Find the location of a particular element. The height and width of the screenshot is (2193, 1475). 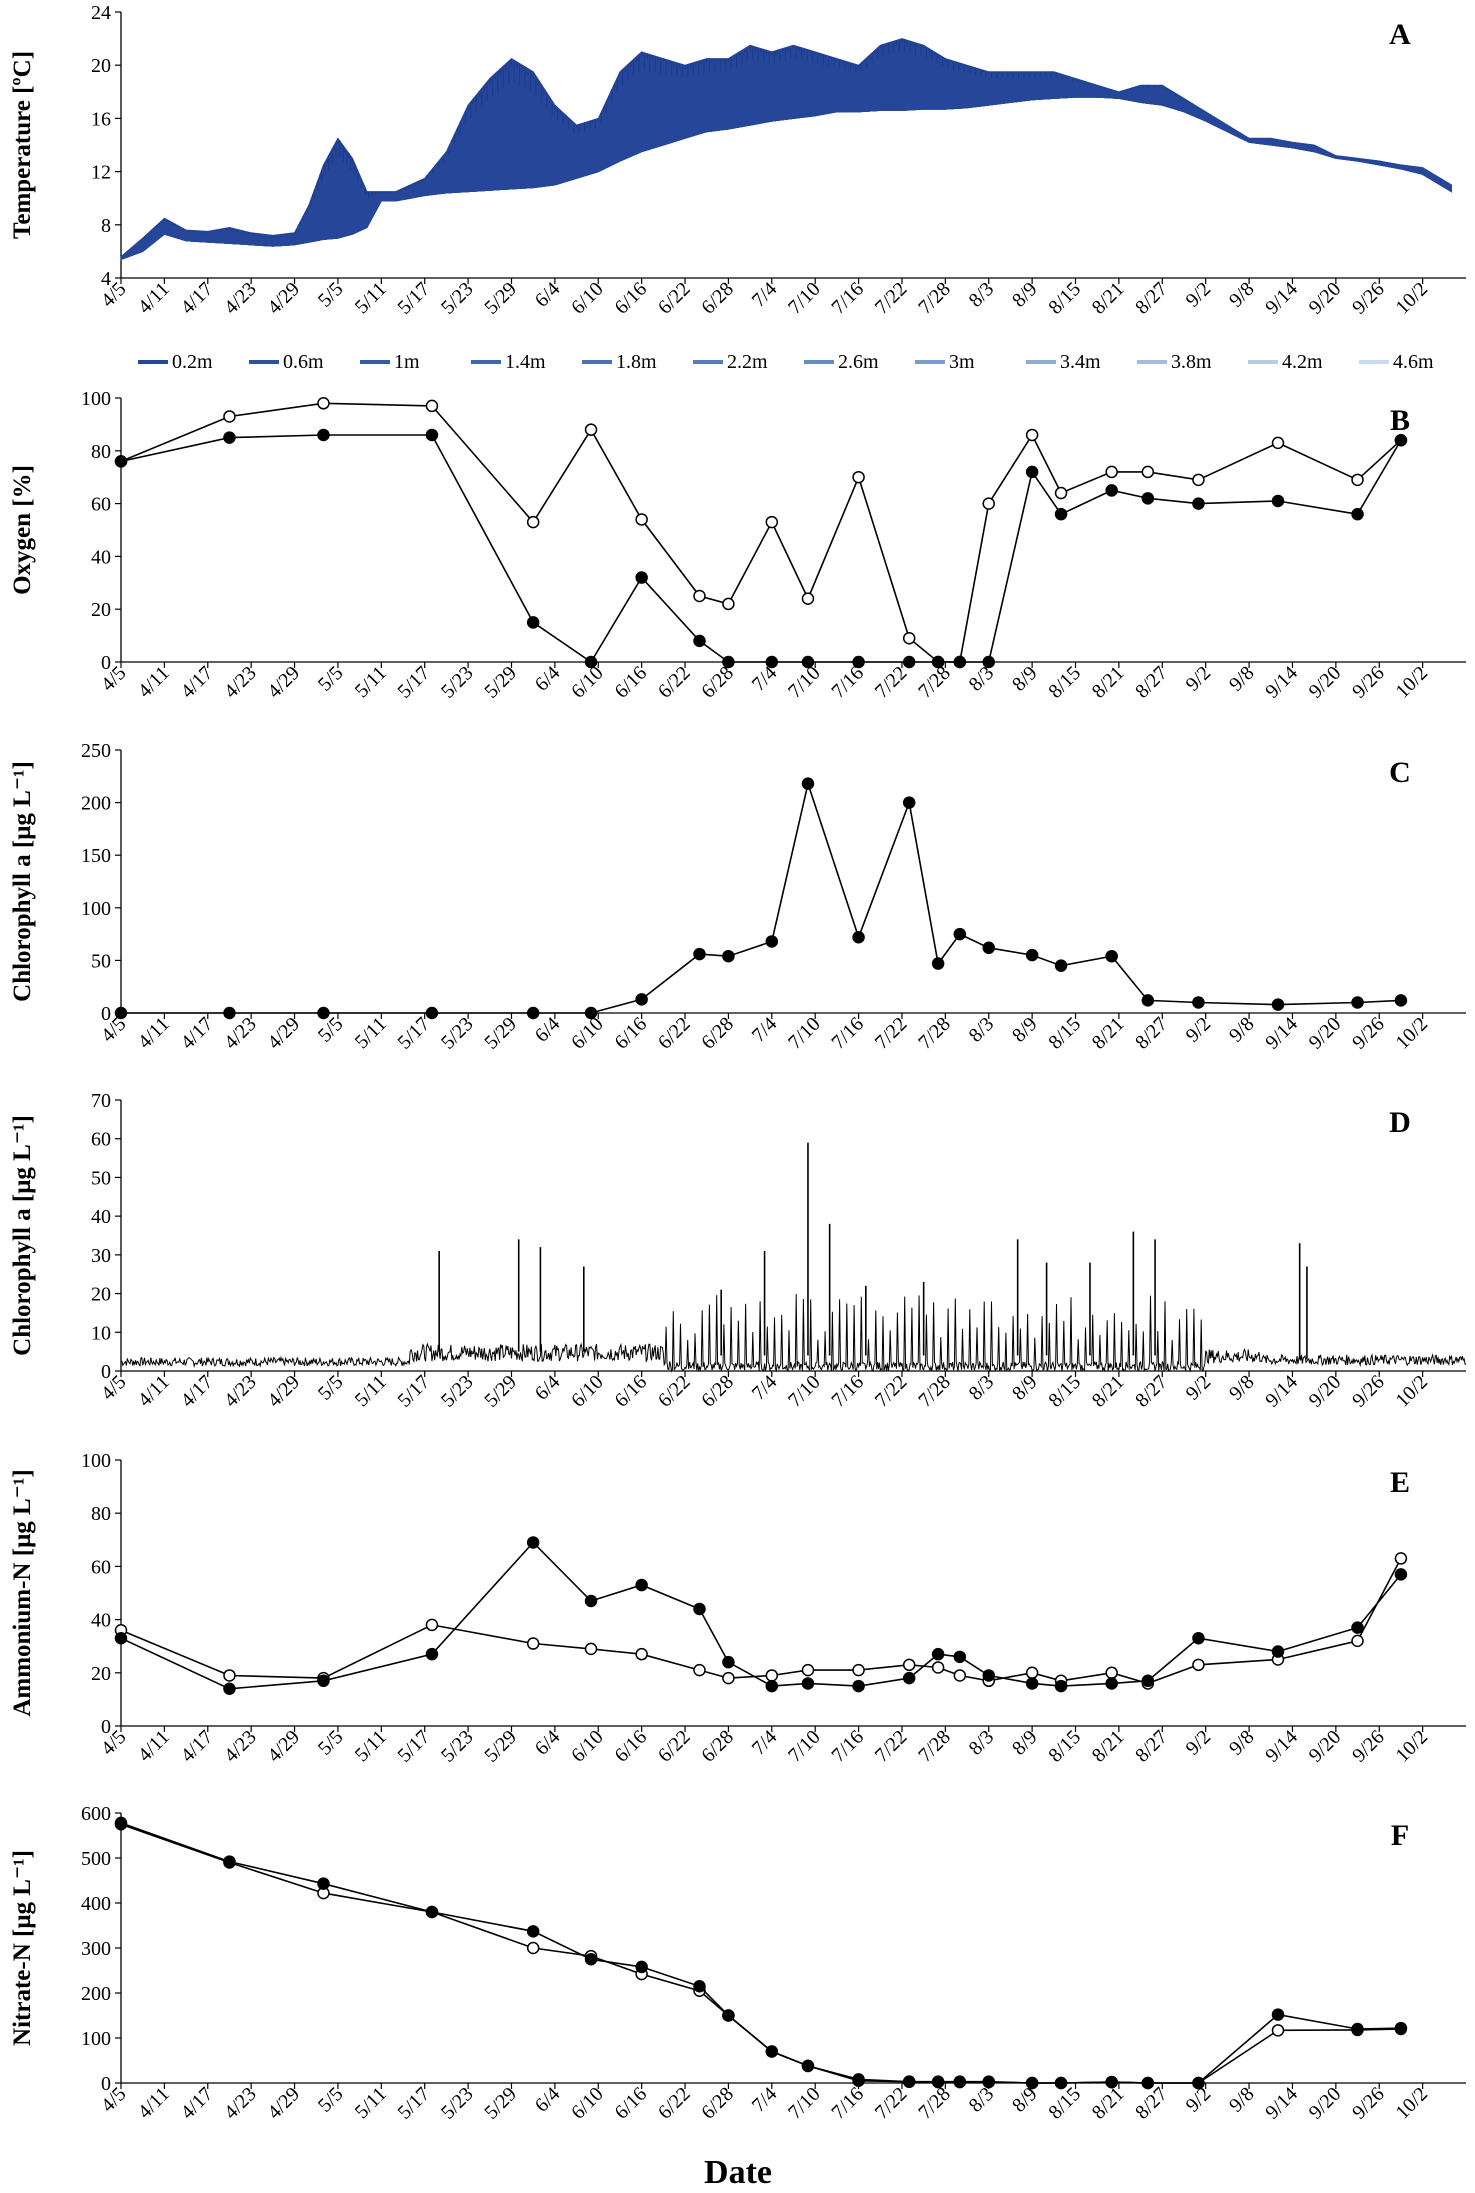

y-tick-label: 70 is located at coordinates (101, 1101).